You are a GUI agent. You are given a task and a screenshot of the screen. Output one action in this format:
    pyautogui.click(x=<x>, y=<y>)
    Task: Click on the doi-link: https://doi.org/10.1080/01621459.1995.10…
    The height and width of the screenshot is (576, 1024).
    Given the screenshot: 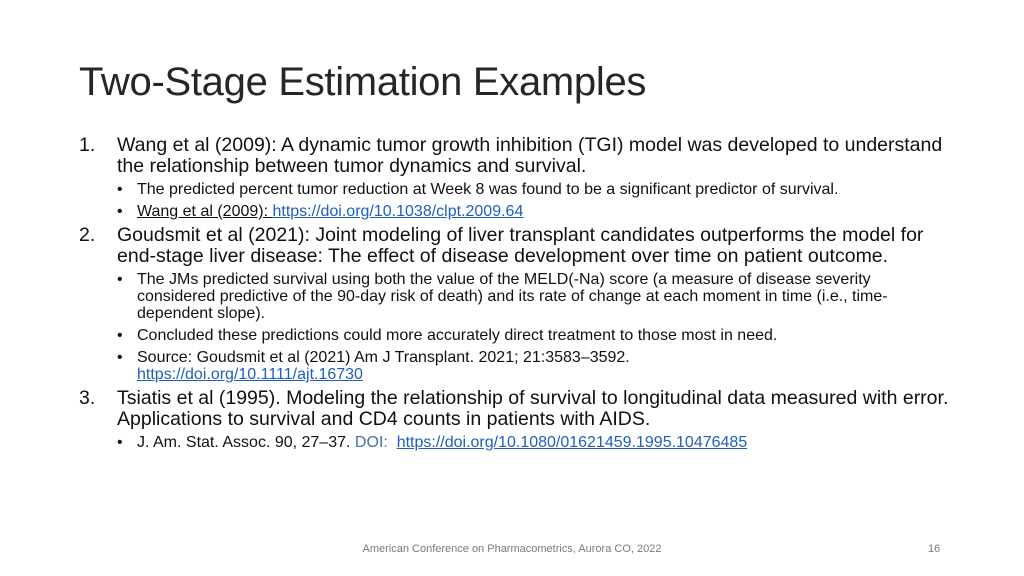 What is the action you would take?
    pyautogui.click(x=572, y=442)
    